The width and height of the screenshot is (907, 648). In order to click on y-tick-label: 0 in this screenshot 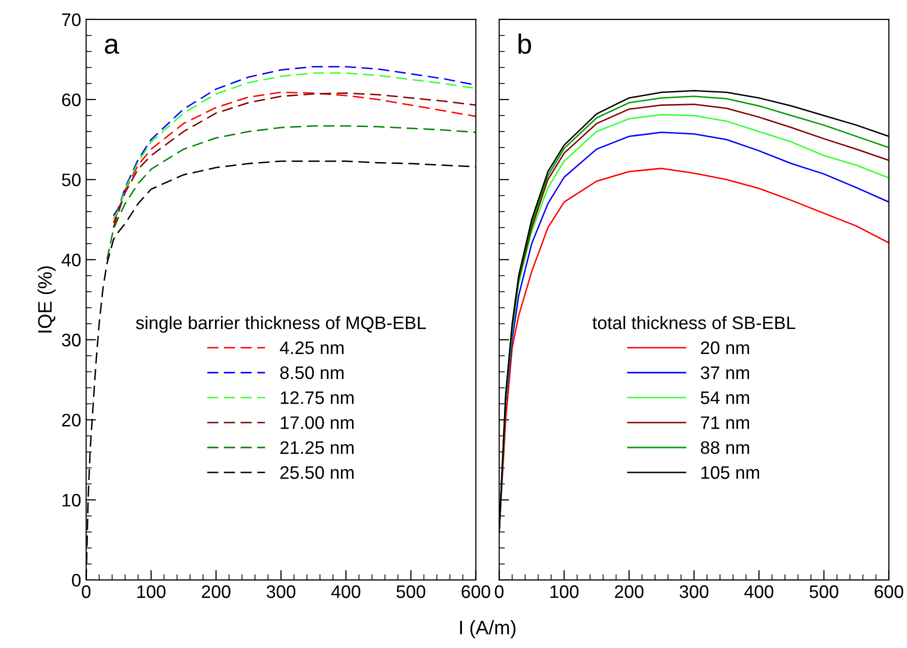, I will do `click(76, 580)`.